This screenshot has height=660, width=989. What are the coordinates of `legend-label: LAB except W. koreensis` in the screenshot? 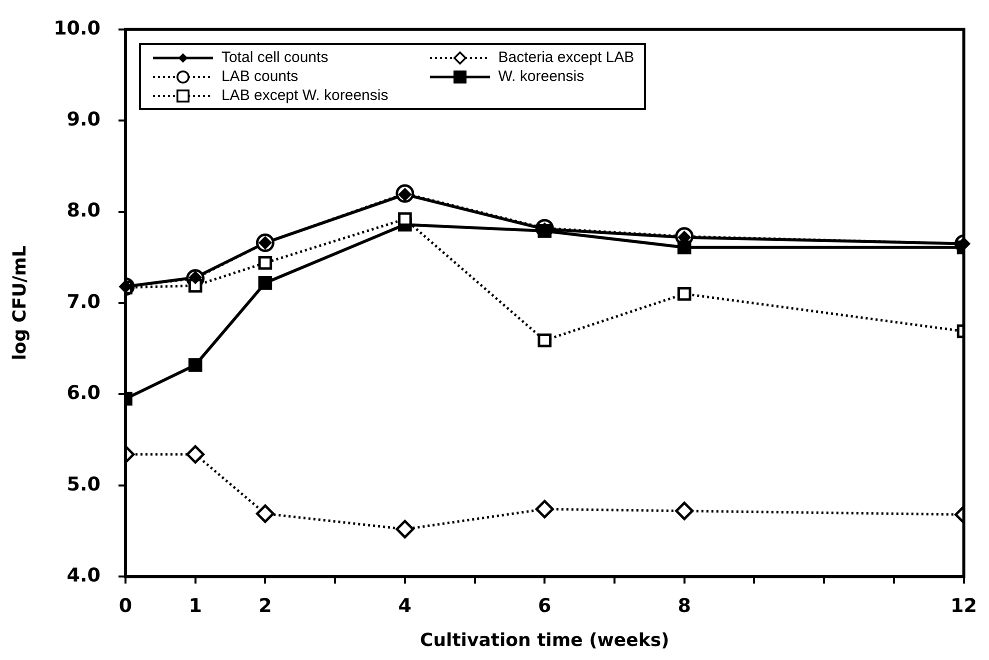 It's located at (304, 95).